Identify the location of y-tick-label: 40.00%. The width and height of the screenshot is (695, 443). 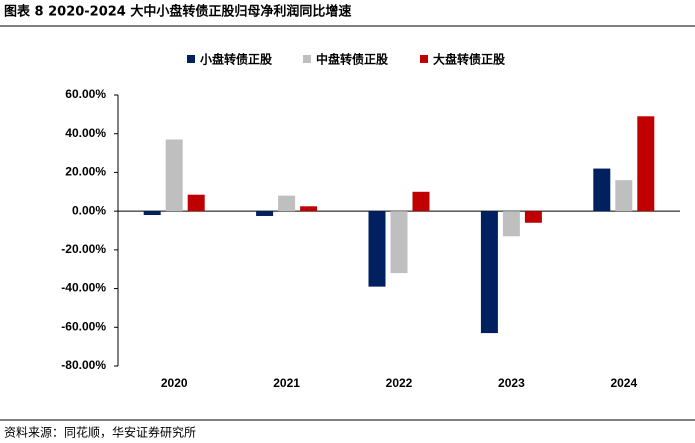
(85, 133).